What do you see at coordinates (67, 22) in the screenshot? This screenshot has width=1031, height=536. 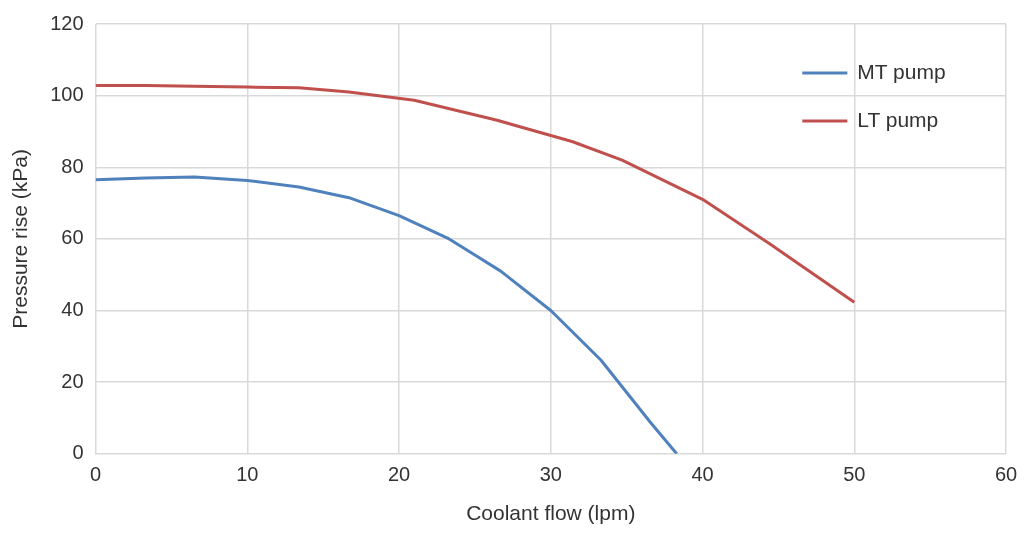 I see `y-tick-label: 120` at bounding box center [67, 22].